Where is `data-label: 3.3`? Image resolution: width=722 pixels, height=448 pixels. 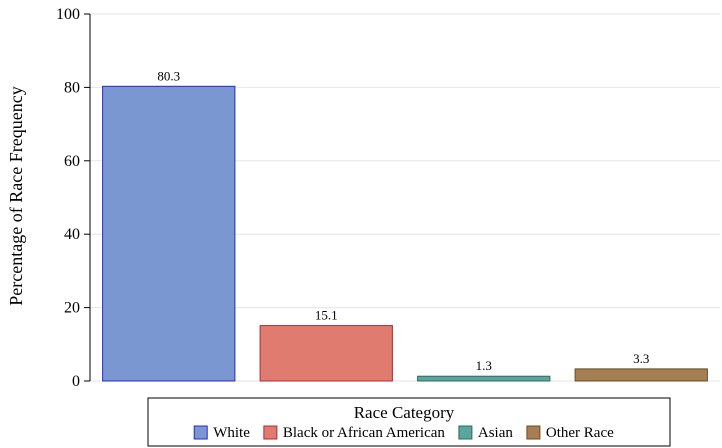 data-label: 3.3 is located at coordinates (641, 358).